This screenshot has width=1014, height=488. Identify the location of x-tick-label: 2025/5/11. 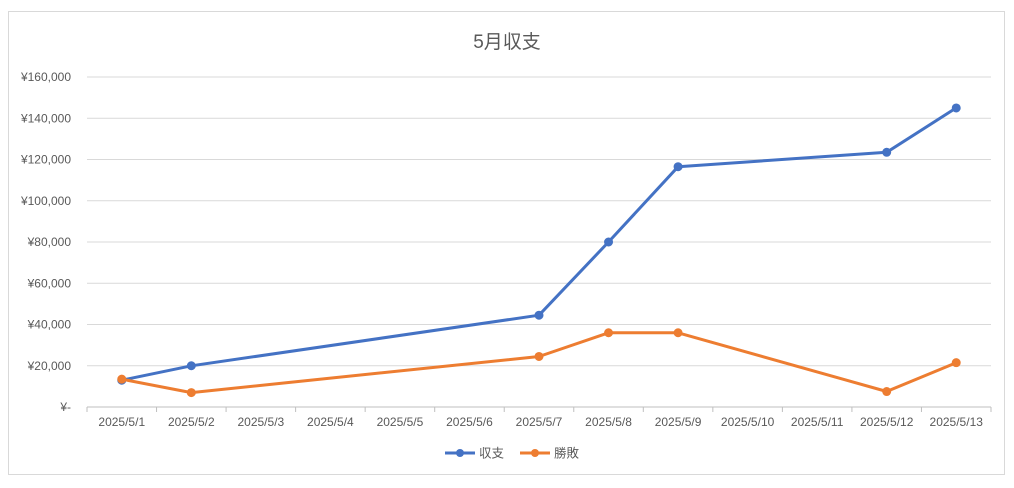
(817, 422).